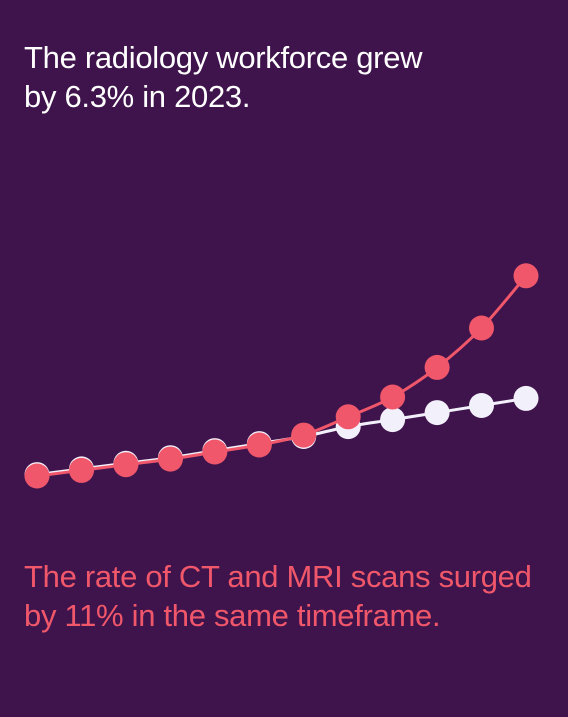  What do you see at coordinates (137, 96) in the screenshot?
I see `headline-line-2: by 6.3% in 2023.` at bounding box center [137, 96].